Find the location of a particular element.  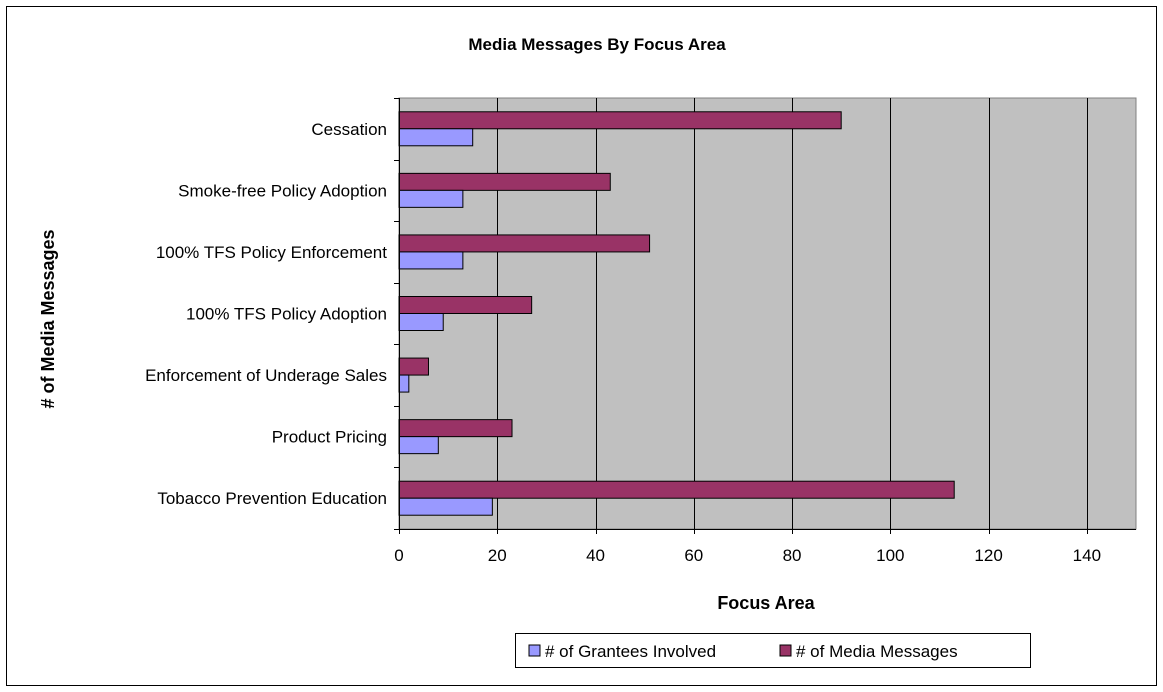

y-tick-label: Enforcement of Underage Sales is located at coordinates (266, 375).